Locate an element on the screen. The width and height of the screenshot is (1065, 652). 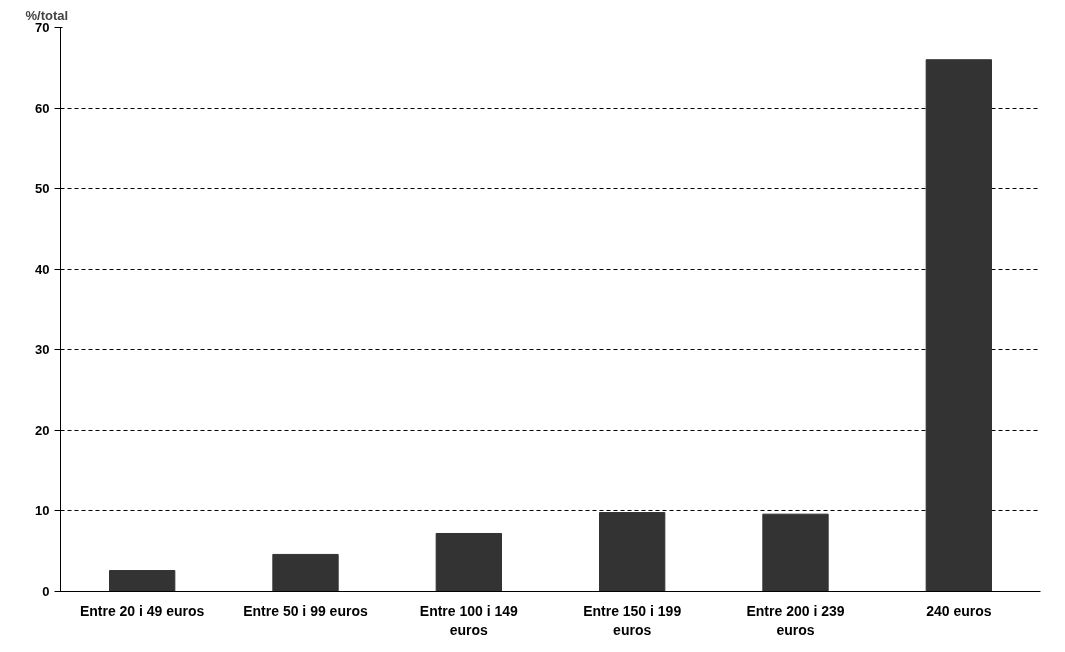
y-axis-title: %/total is located at coordinates (47, 15).